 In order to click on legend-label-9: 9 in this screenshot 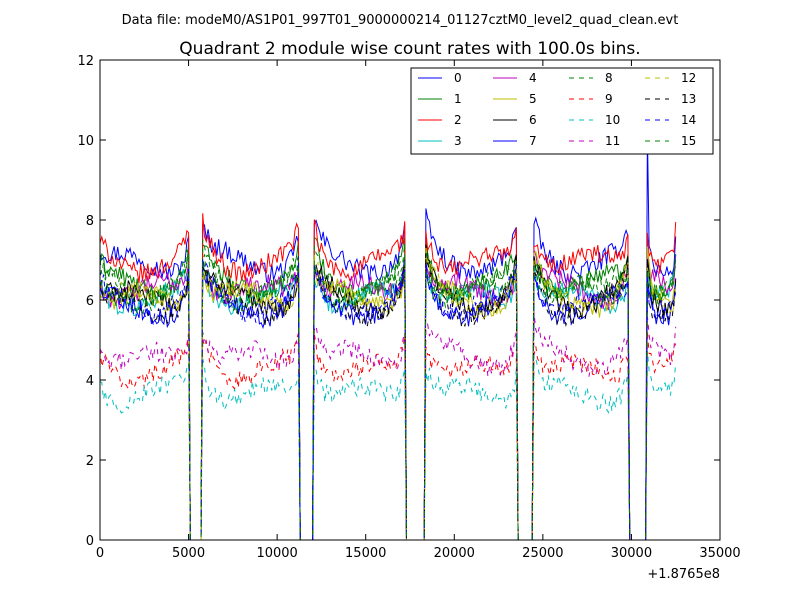, I will do `click(609, 99)`.